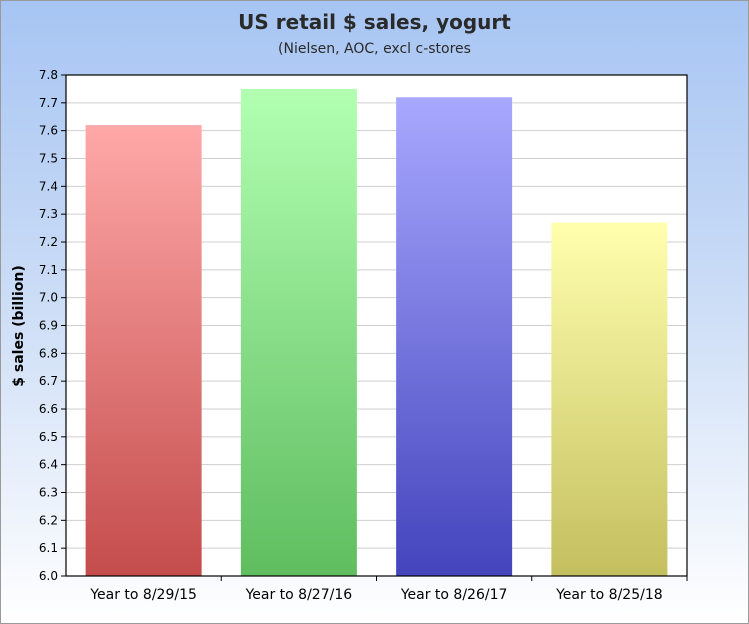 The width and height of the screenshot is (749, 624). I want to click on y-tick-label: 6.7, so click(48, 381).